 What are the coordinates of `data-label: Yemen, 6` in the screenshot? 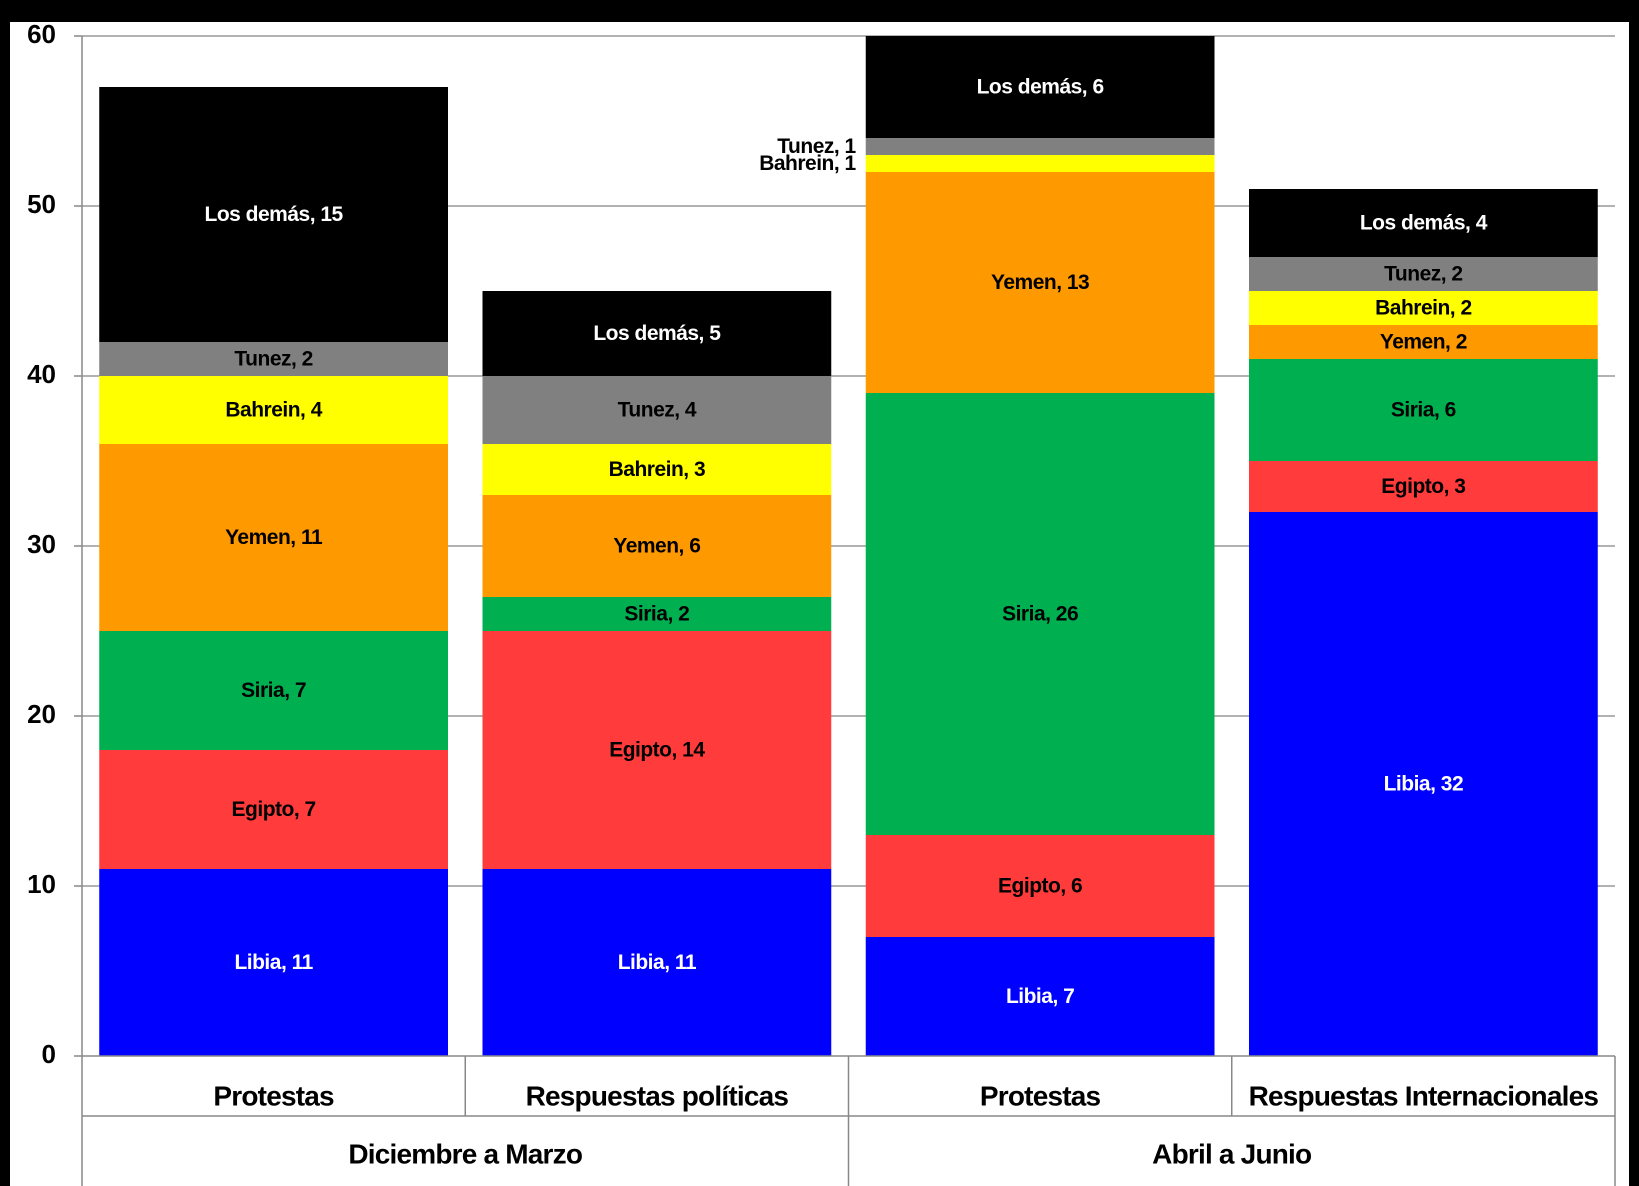 It's located at (656, 546).